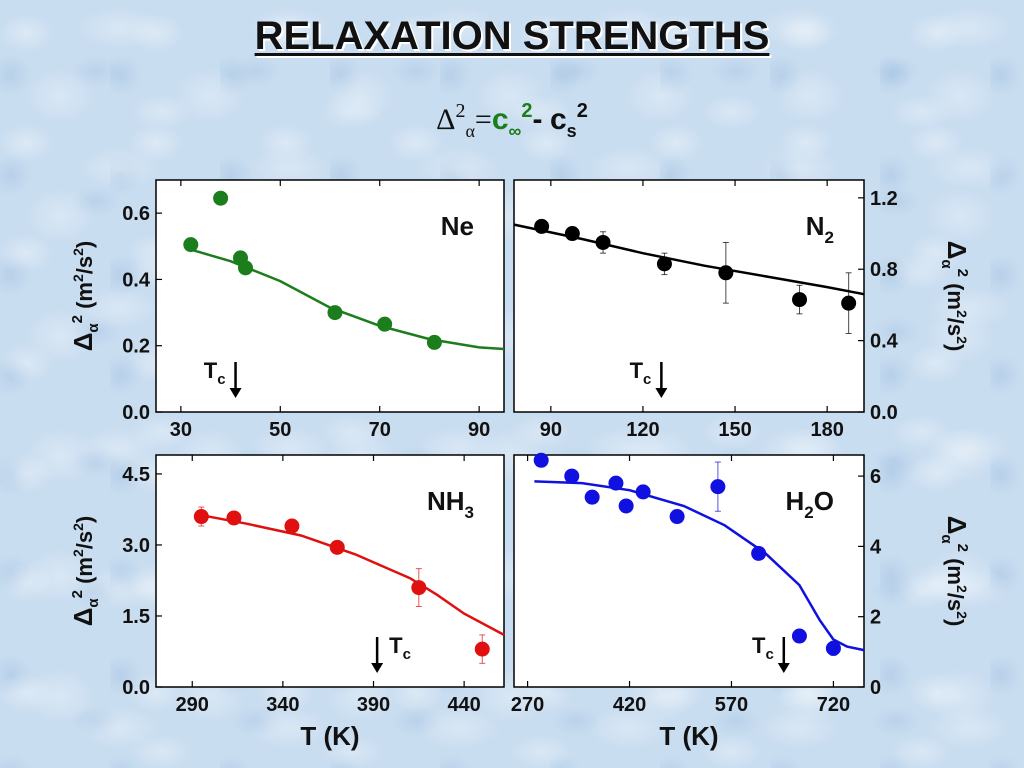 Image resolution: width=1024 pixels, height=768 pixels. Describe the element at coordinates (875, 477) in the screenshot. I see `y-tick-label: 6` at that location.